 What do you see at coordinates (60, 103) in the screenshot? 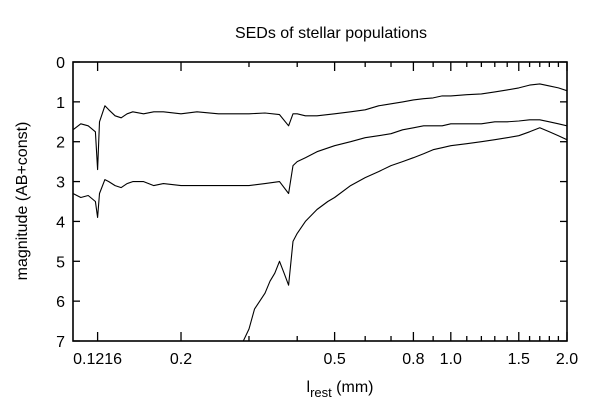
I see `y-tick-label: 1` at bounding box center [60, 103].